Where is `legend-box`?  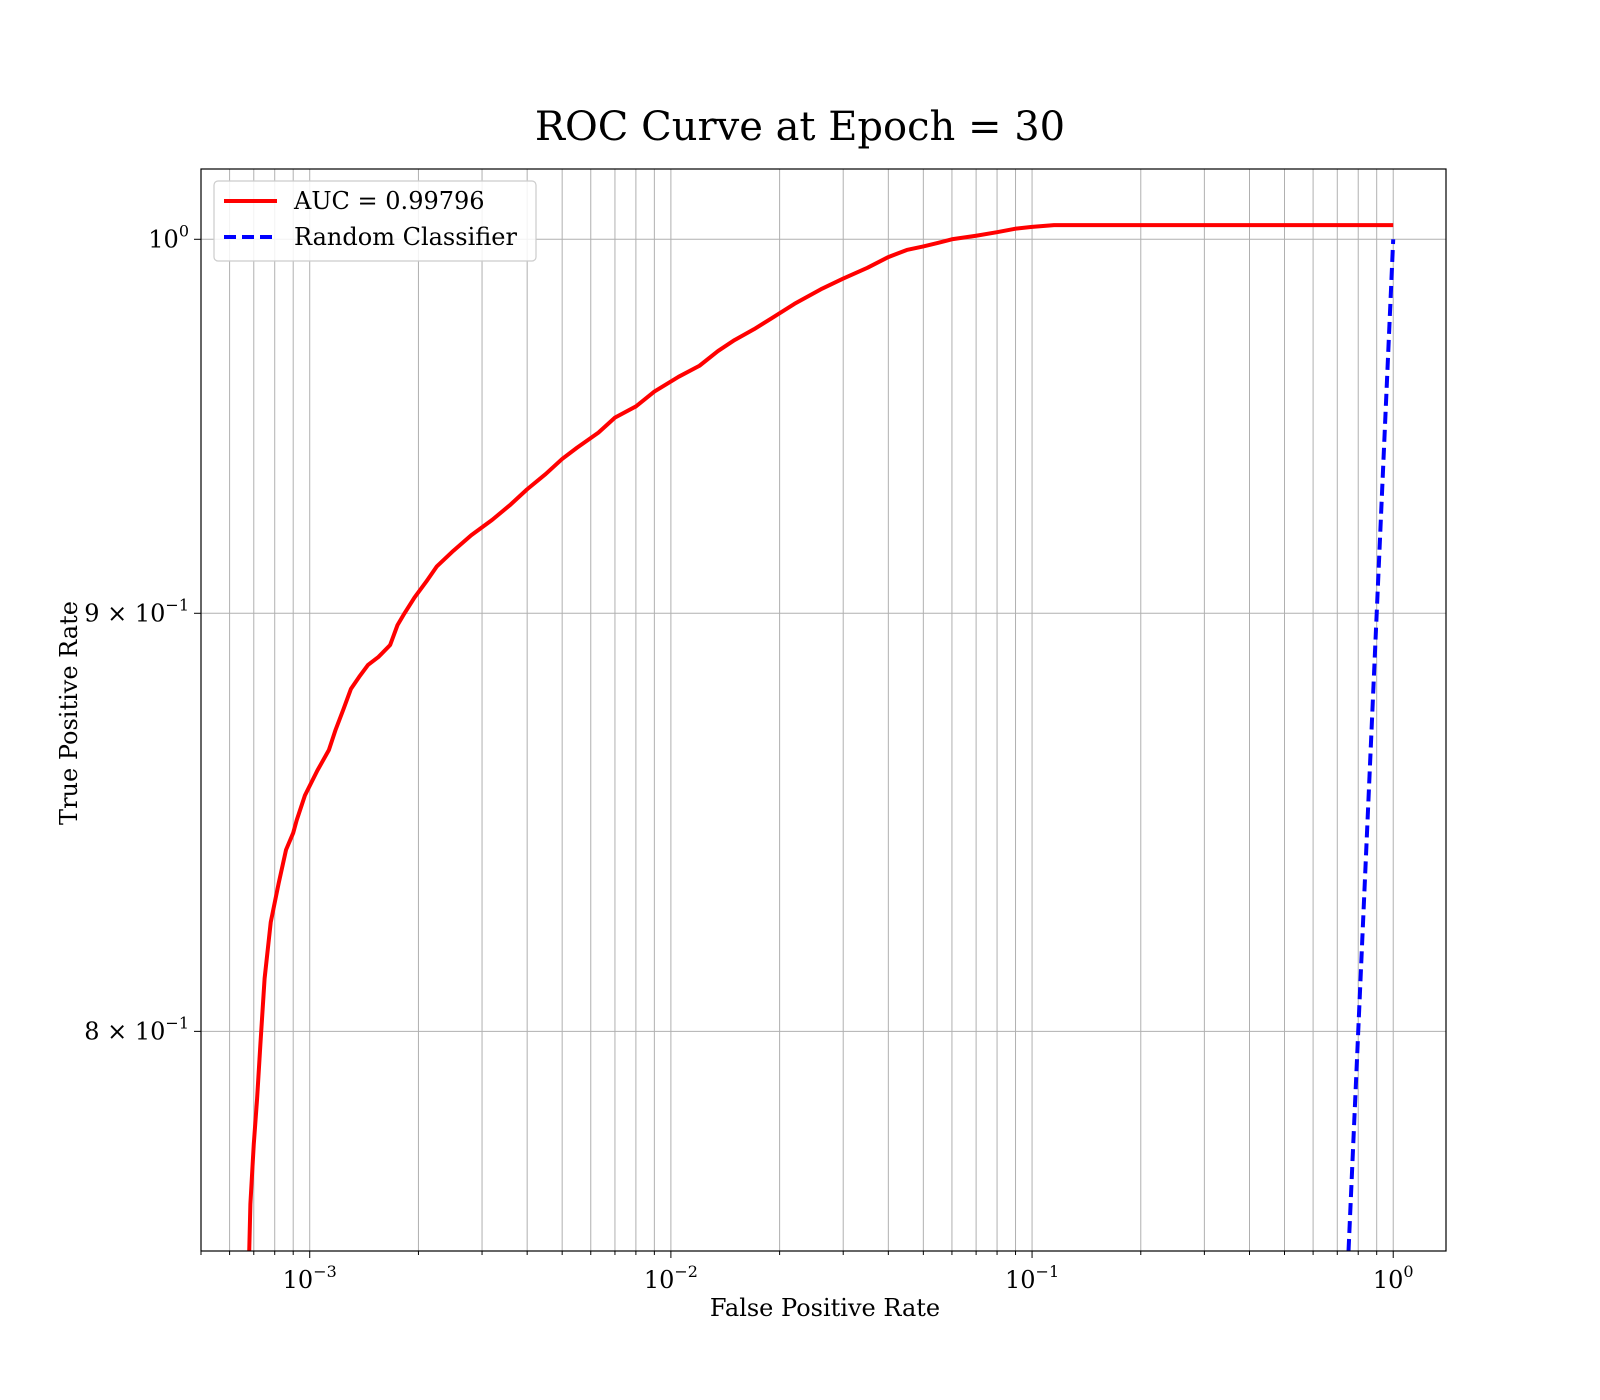 legend-box is located at coordinates (375, 221).